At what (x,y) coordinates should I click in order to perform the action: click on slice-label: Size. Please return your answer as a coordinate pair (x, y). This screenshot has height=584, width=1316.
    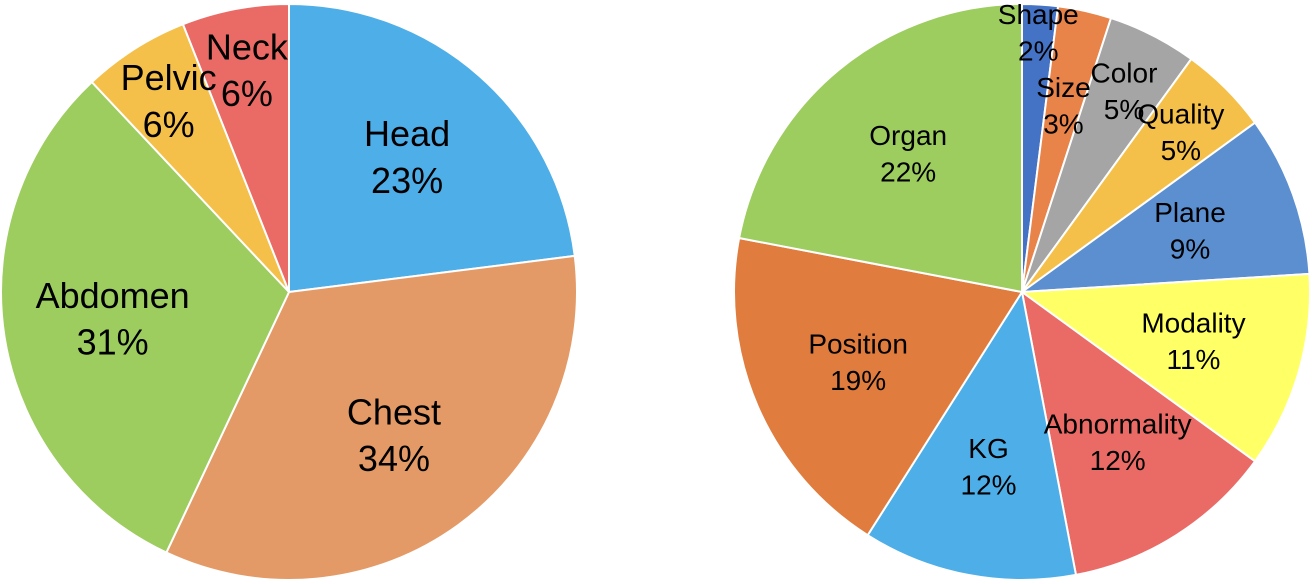
    Looking at the image, I should click on (1063, 87).